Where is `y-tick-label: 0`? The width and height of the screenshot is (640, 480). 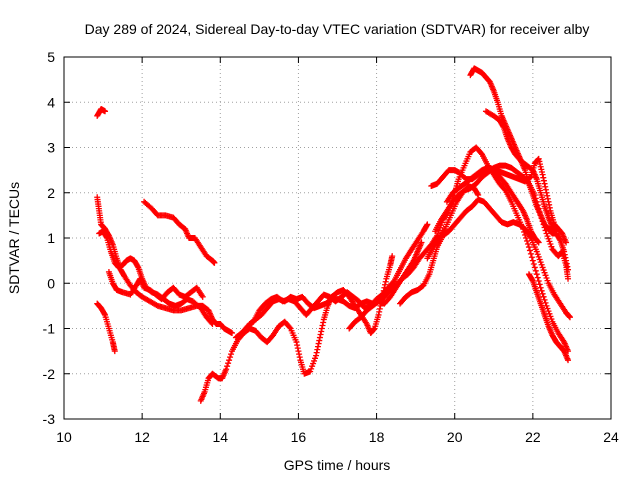 y-tick-label: 0 is located at coordinates (51, 283).